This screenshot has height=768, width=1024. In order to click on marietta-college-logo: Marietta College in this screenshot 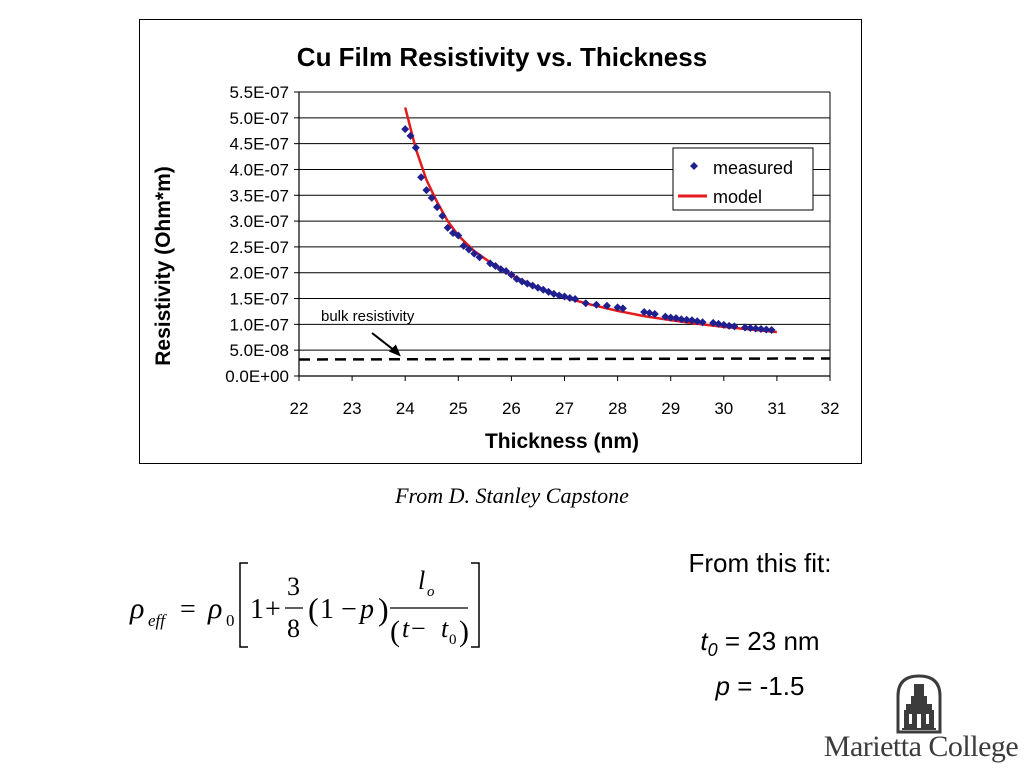, I will do `click(921, 721)`.